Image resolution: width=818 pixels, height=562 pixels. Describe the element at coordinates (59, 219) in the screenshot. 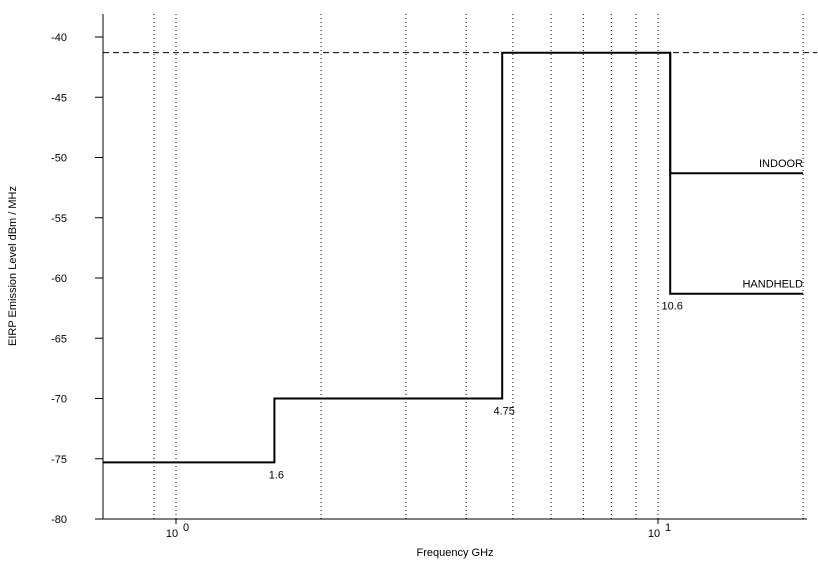

I see `y-tick-label: -55` at that location.